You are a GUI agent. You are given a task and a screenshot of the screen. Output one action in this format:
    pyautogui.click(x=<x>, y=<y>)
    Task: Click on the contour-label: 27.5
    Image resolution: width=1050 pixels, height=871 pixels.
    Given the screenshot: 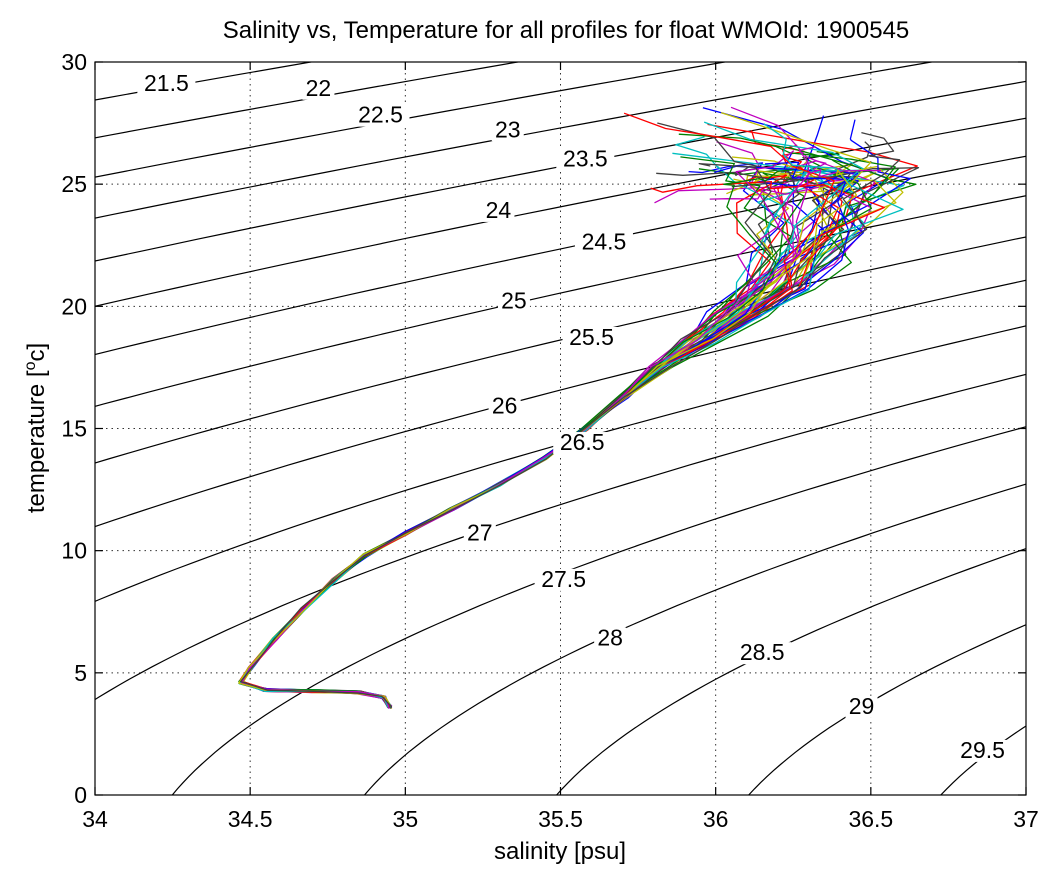 What is the action you would take?
    pyautogui.click(x=563, y=579)
    